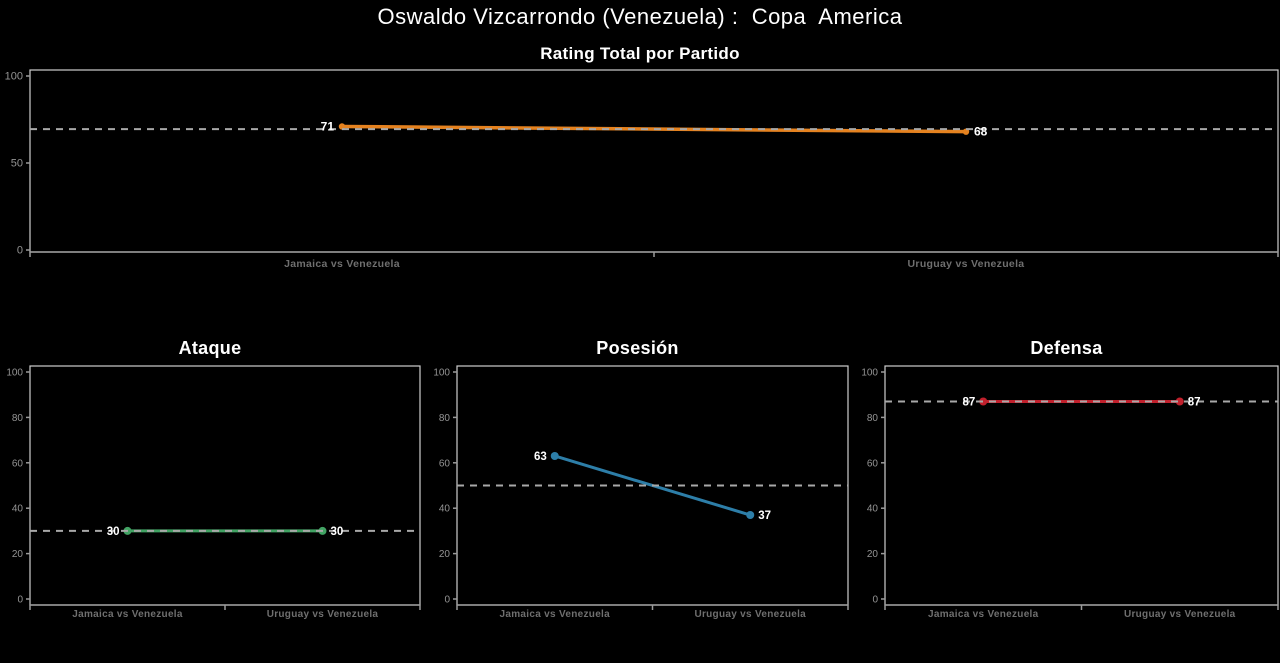 This screenshot has width=1280, height=663. I want to click on ataque-chart-title: Ataque, so click(210, 348).